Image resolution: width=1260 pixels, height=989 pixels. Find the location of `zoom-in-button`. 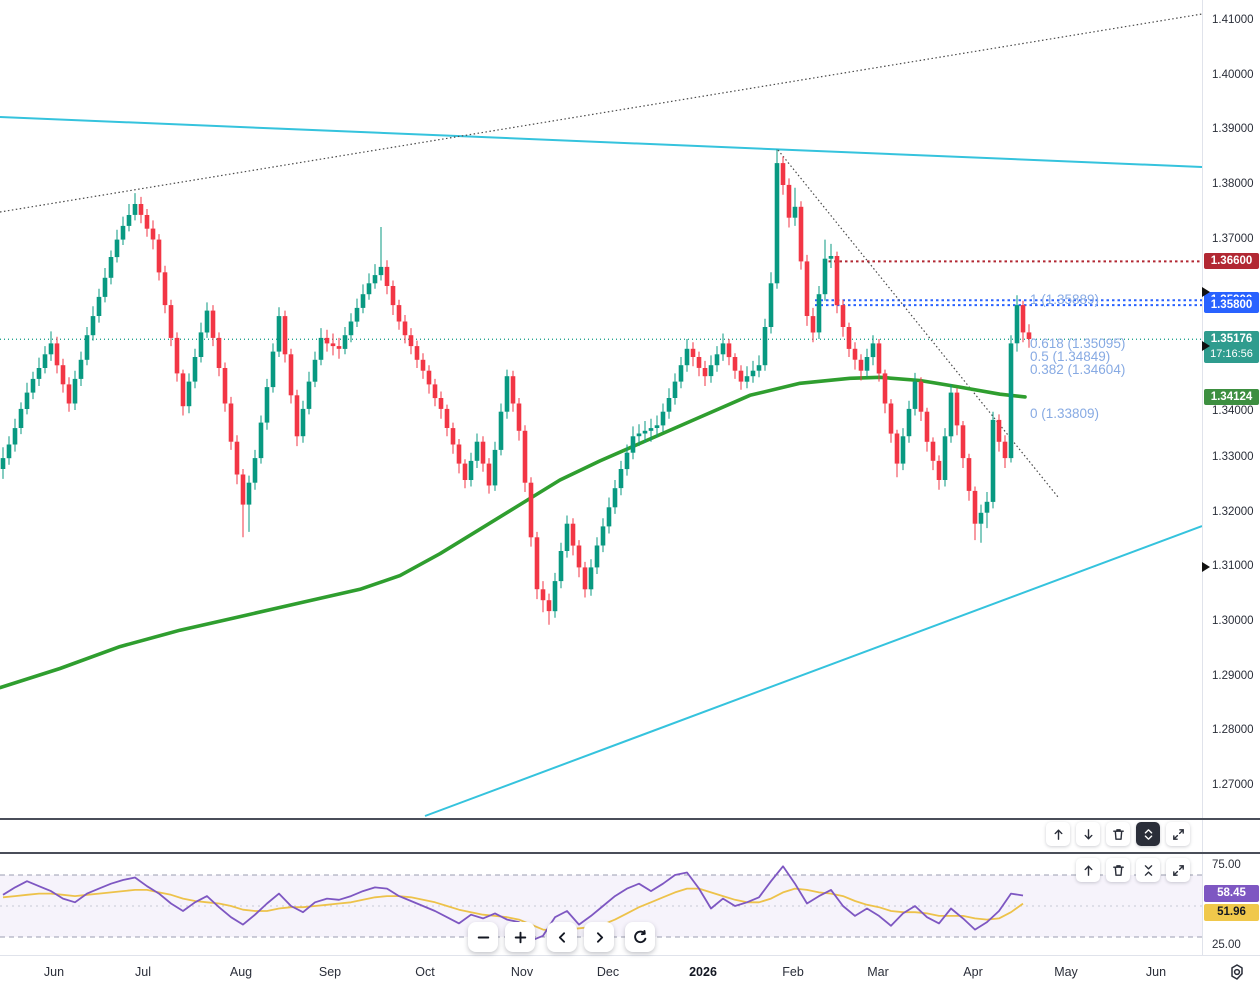

zoom-in-button is located at coordinates (520, 937).